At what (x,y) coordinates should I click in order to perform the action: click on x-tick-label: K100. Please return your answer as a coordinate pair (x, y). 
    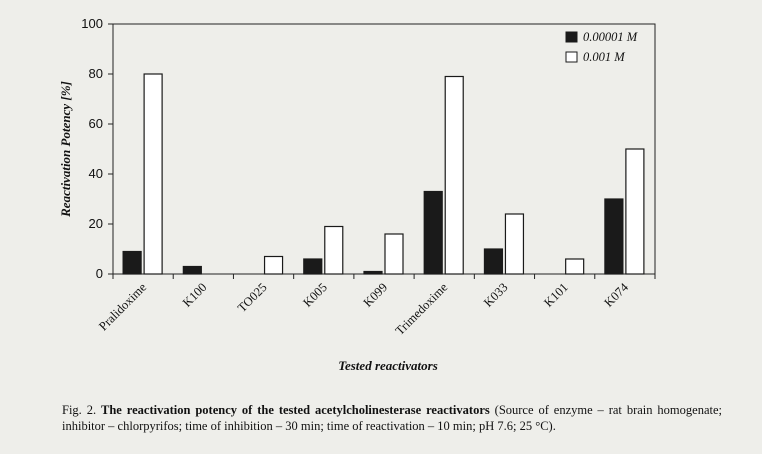
    Looking at the image, I should click on (195, 295).